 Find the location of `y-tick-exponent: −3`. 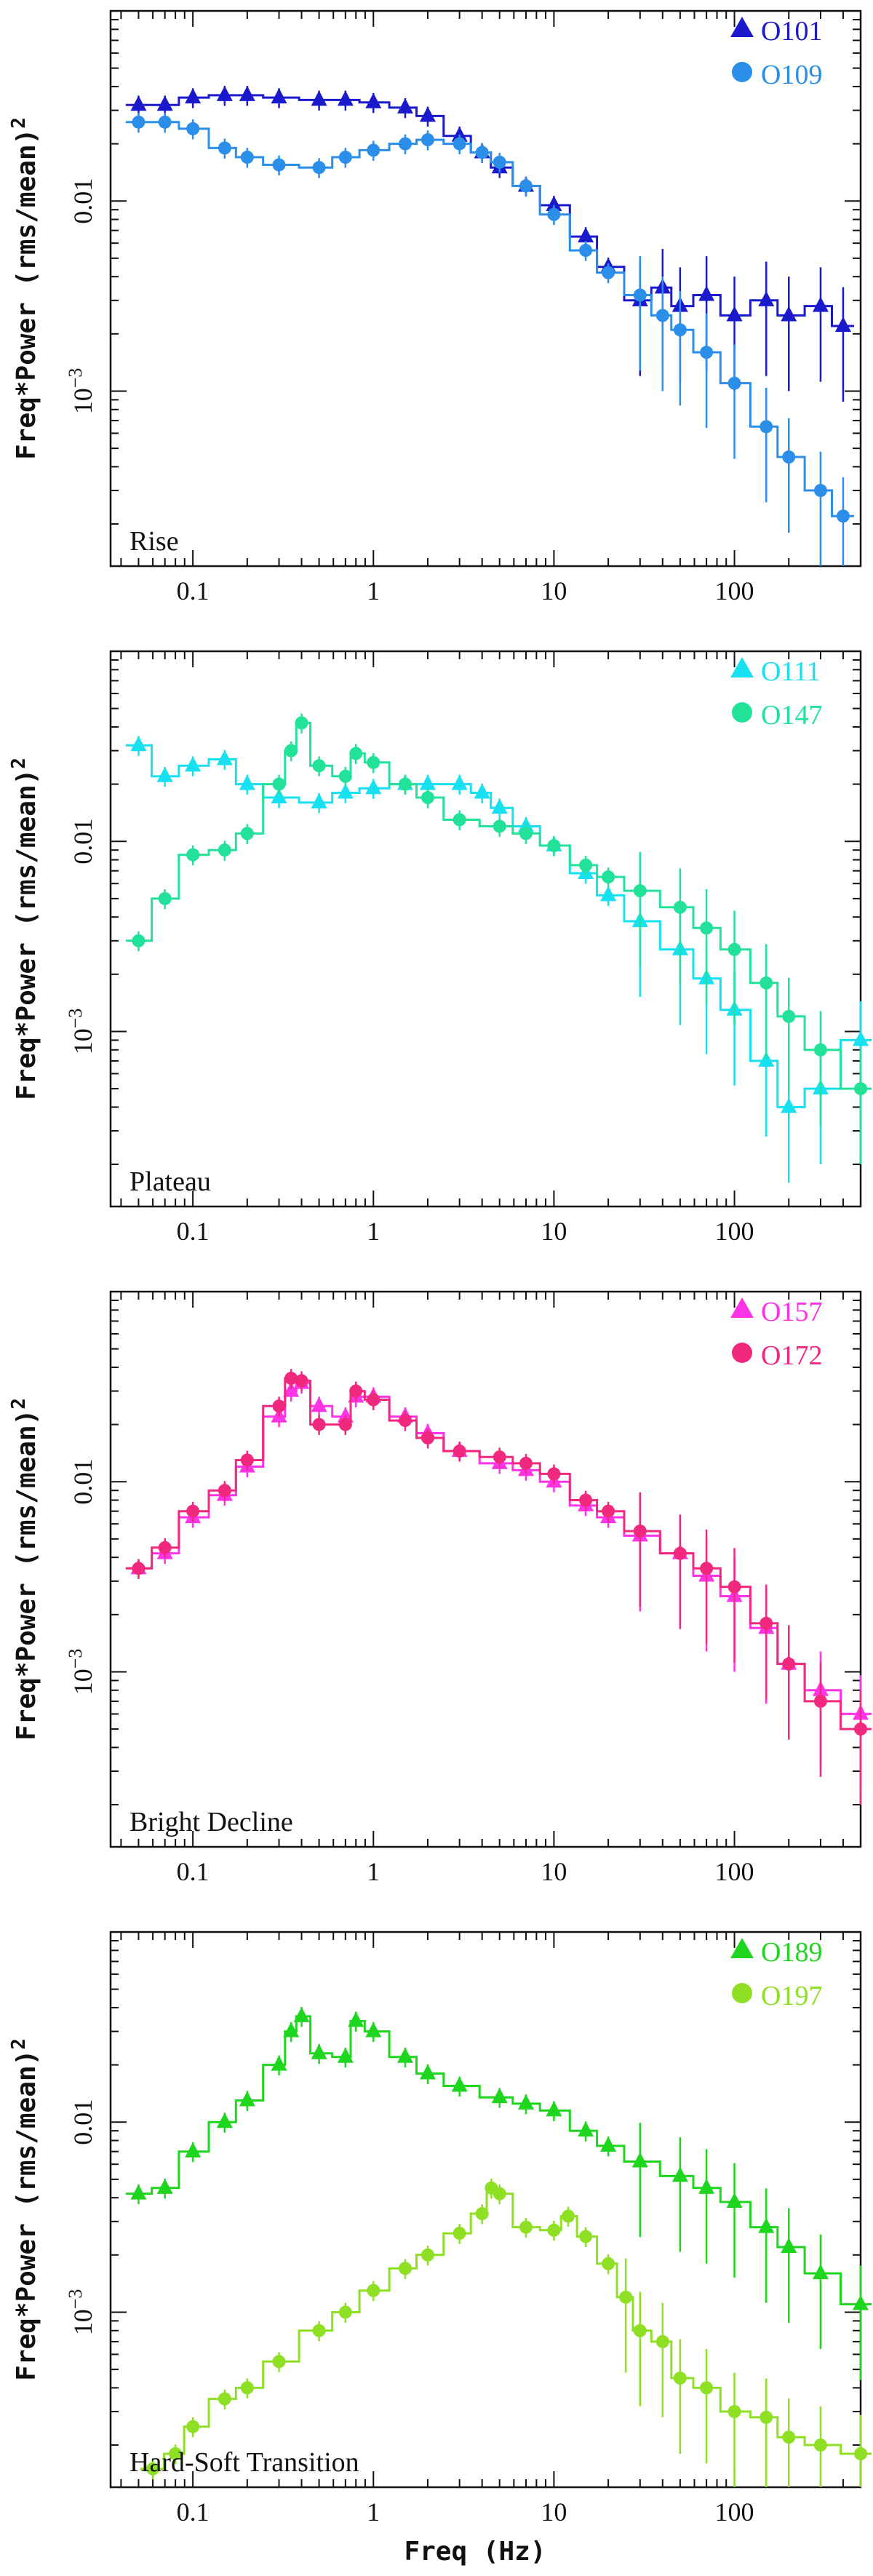

y-tick-exponent: −3 is located at coordinates (75, 2299).